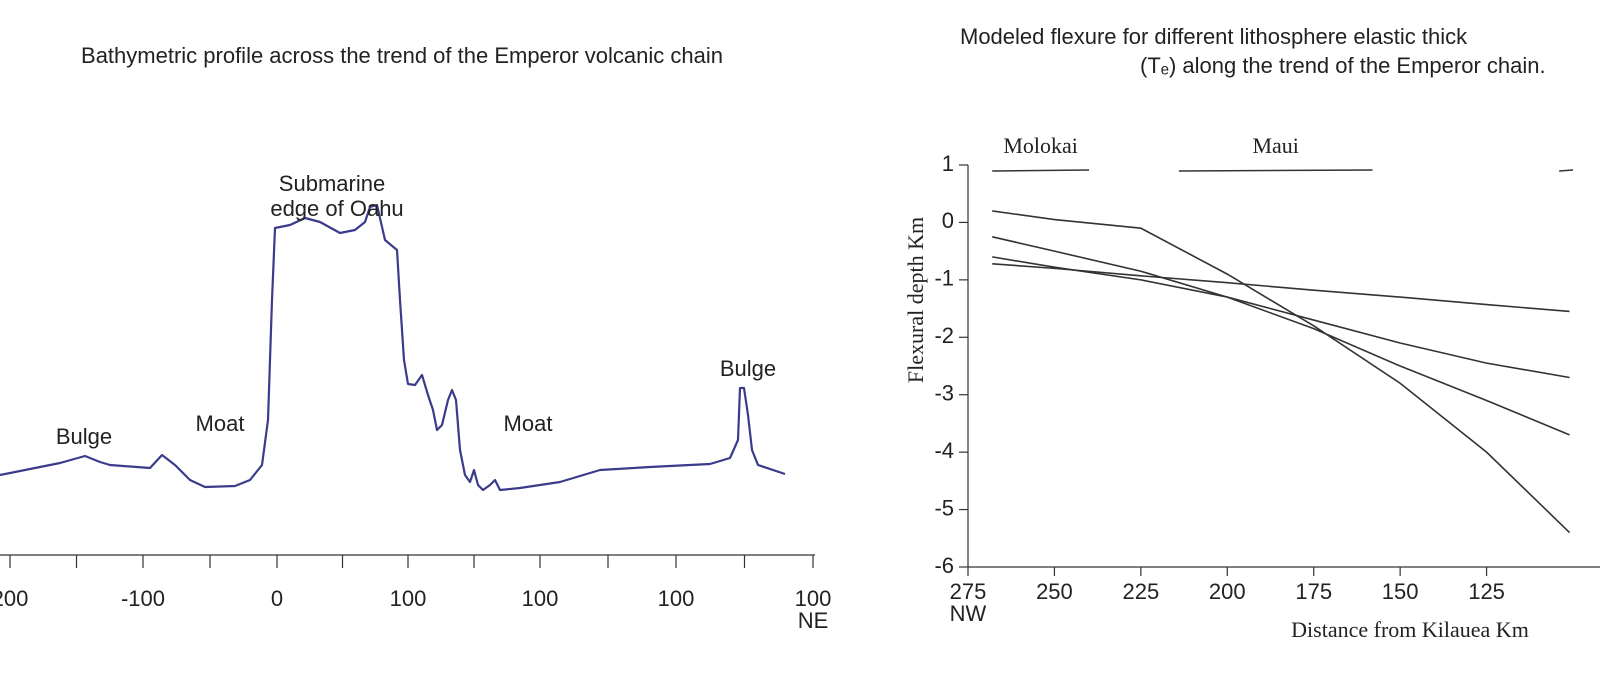  What do you see at coordinates (1486, 591) in the screenshot?
I see `x-tick-label: 125` at bounding box center [1486, 591].